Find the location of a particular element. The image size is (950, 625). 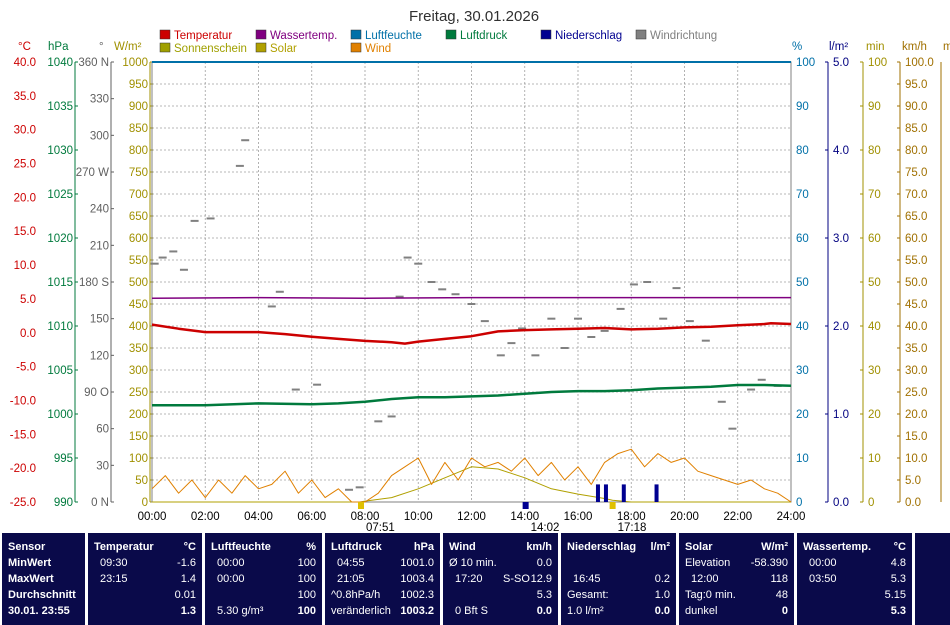

x-tick-label: 20:00 is located at coordinates (684, 517).